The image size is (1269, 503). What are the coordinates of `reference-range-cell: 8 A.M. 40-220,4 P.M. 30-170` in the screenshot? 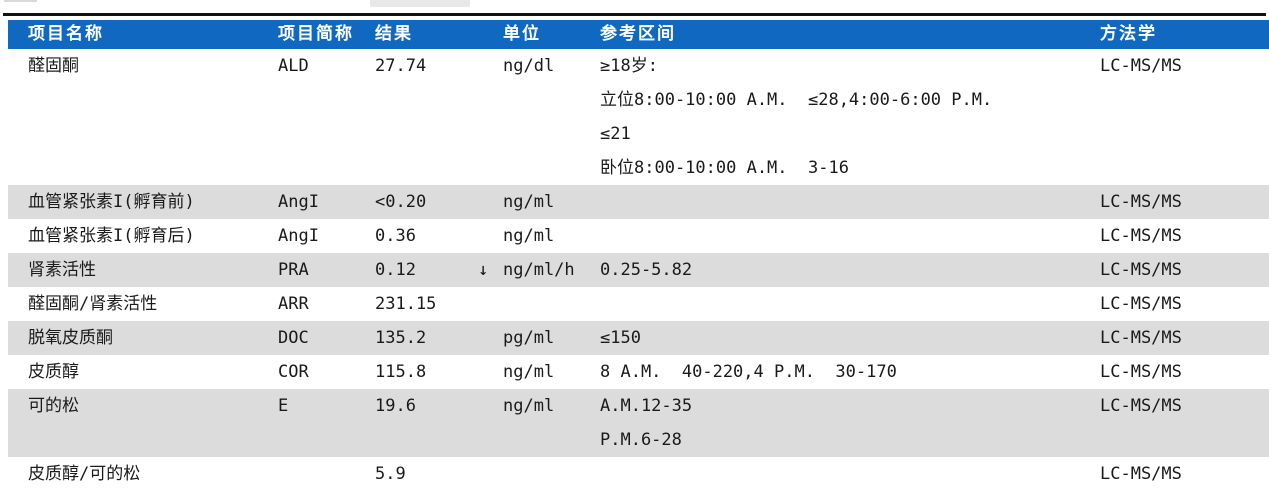 It's located at (850, 372).